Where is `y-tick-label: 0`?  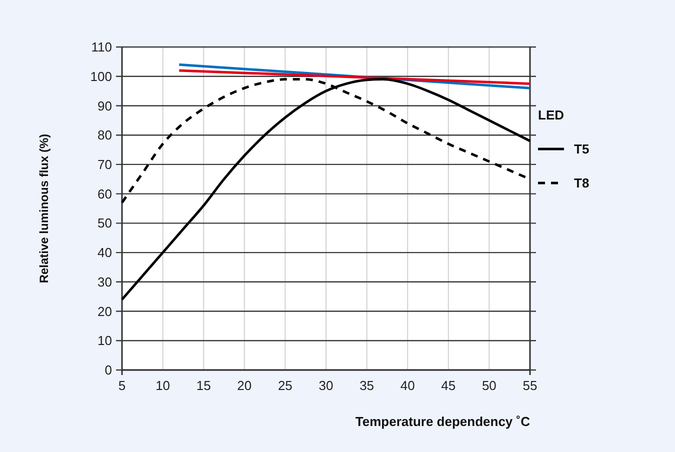 y-tick-label: 0 is located at coordinates (108, 370).